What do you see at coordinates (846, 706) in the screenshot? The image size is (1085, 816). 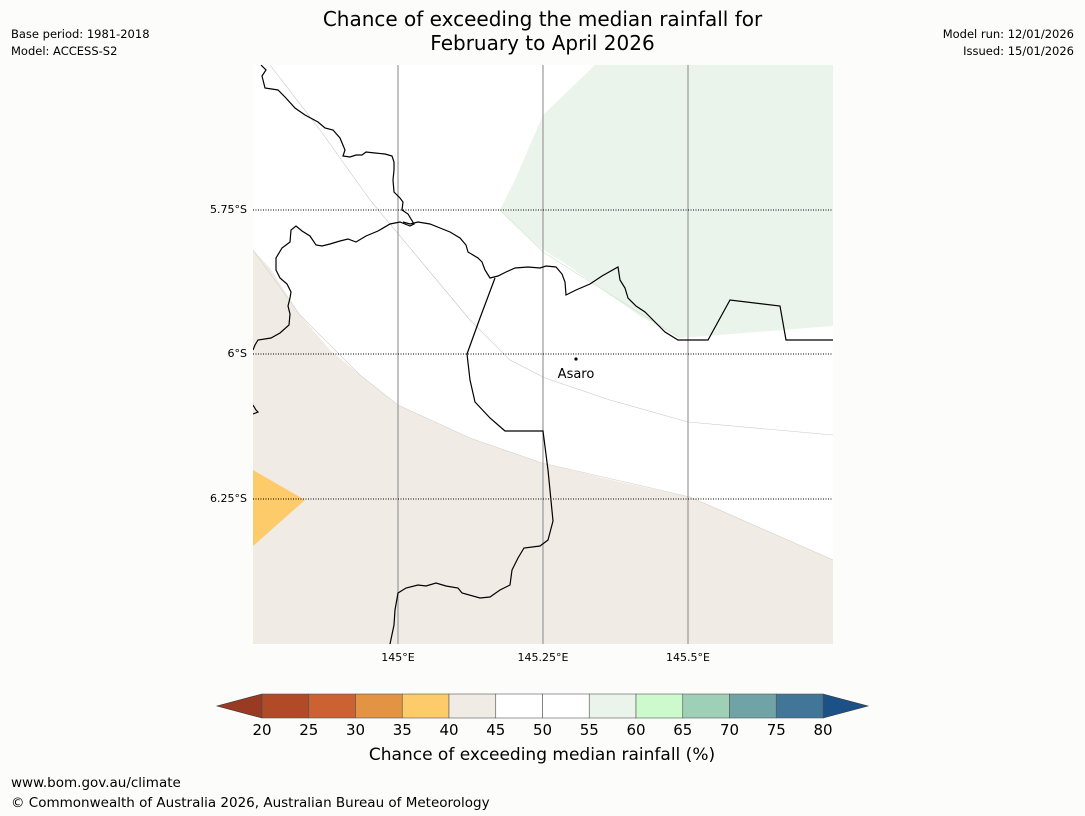 I see `colorbar-over-arrow` at bounding box center [846, 706].